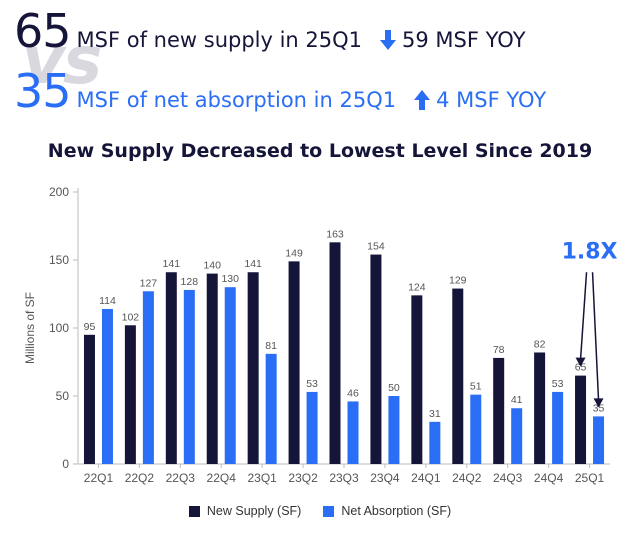 The image size is (640, 535). I want to click on legend-swatch-absorption, so click(329, 511).